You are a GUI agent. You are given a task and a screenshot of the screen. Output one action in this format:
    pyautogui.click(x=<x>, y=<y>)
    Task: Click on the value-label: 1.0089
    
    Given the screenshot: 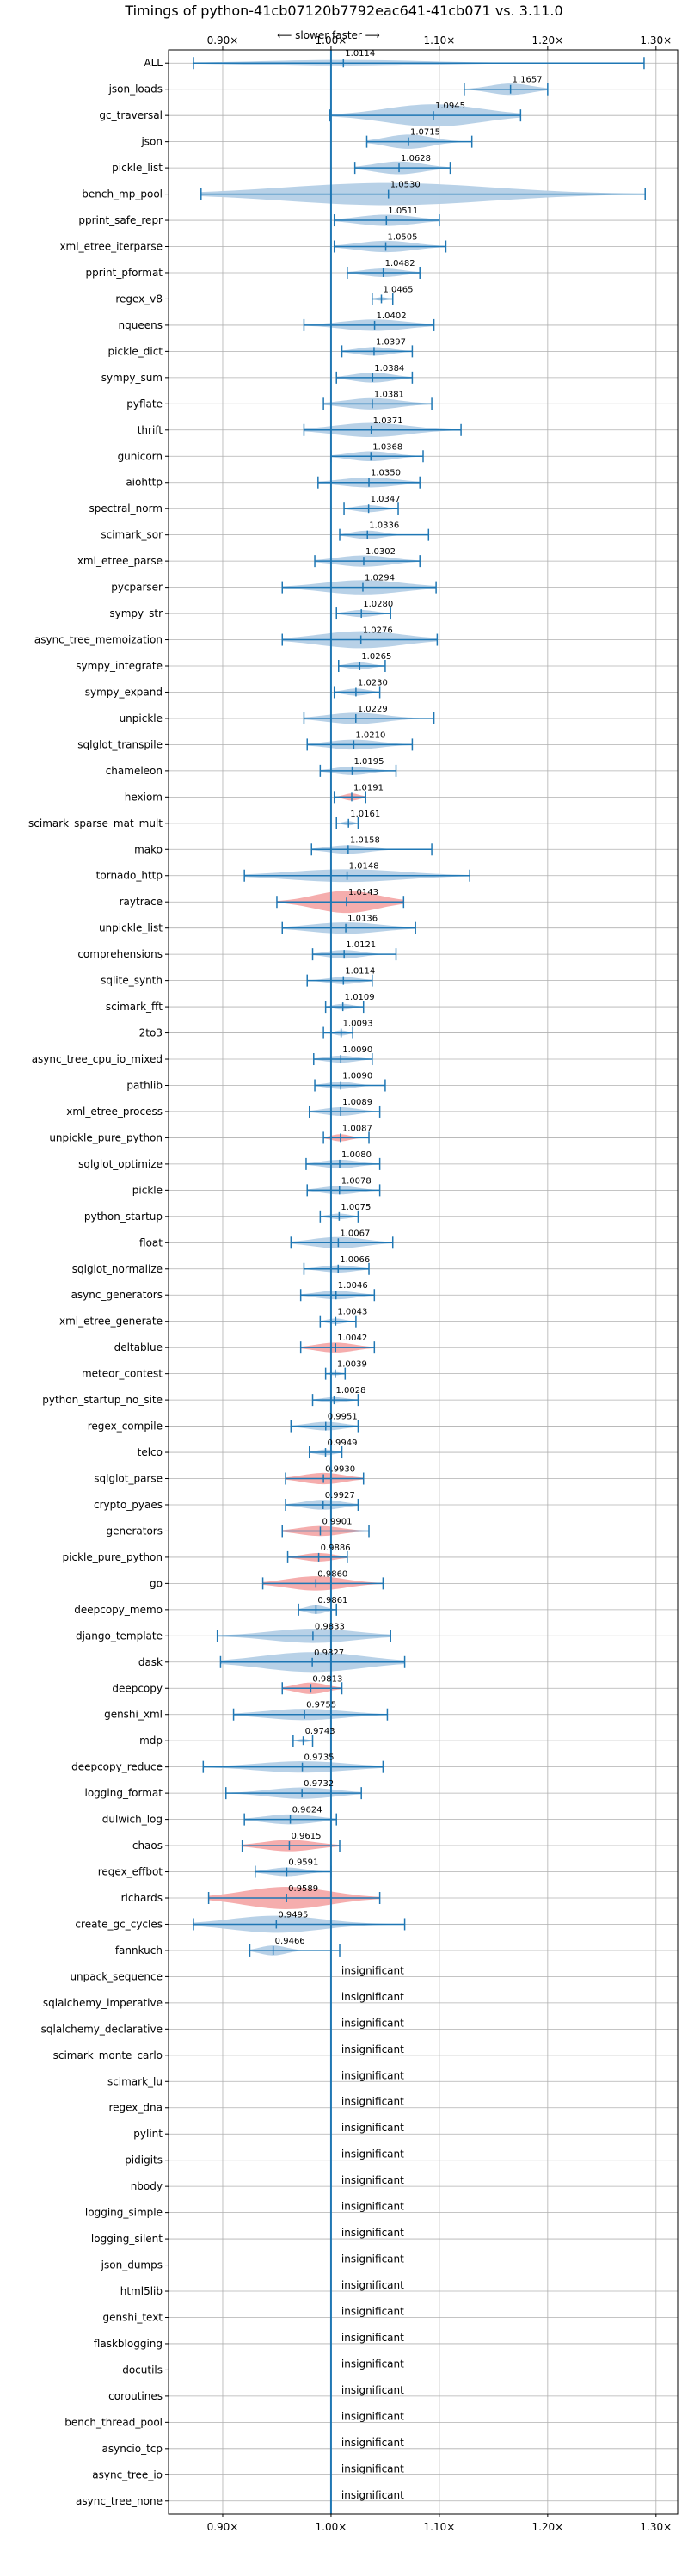 What is the action you would take?
    pyautogui.click(x=357, y=1102)
    